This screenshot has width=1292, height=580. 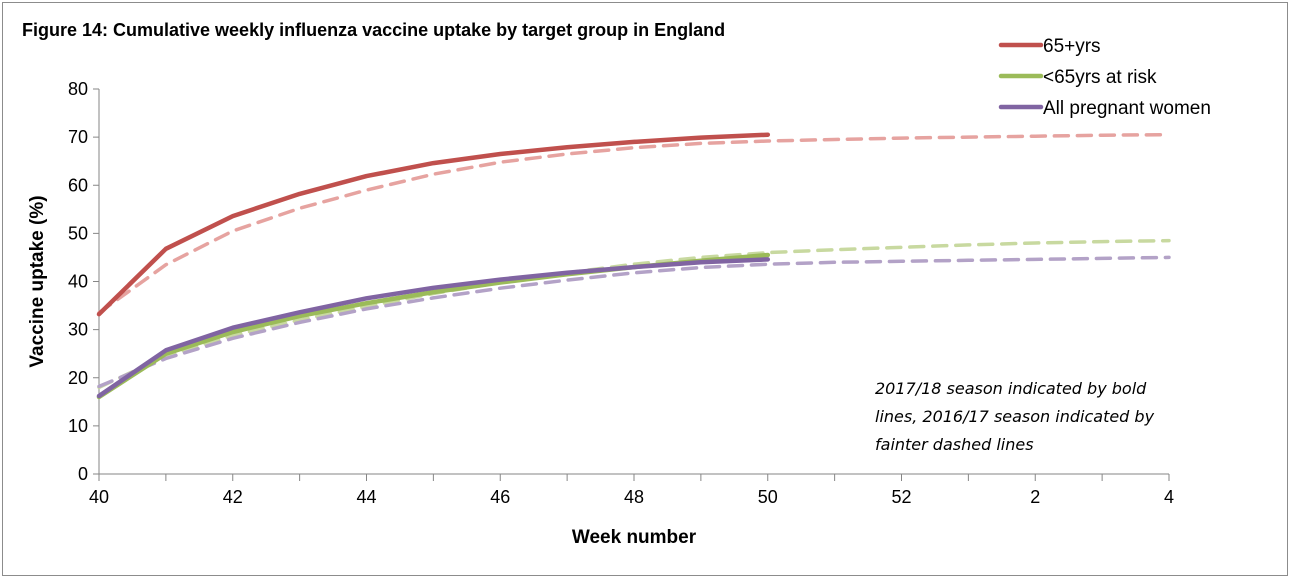 What do you see at coordinates (78, 330) in the screenshot?
I see `y-tick-label: 30` at bounding box center [78, 330].